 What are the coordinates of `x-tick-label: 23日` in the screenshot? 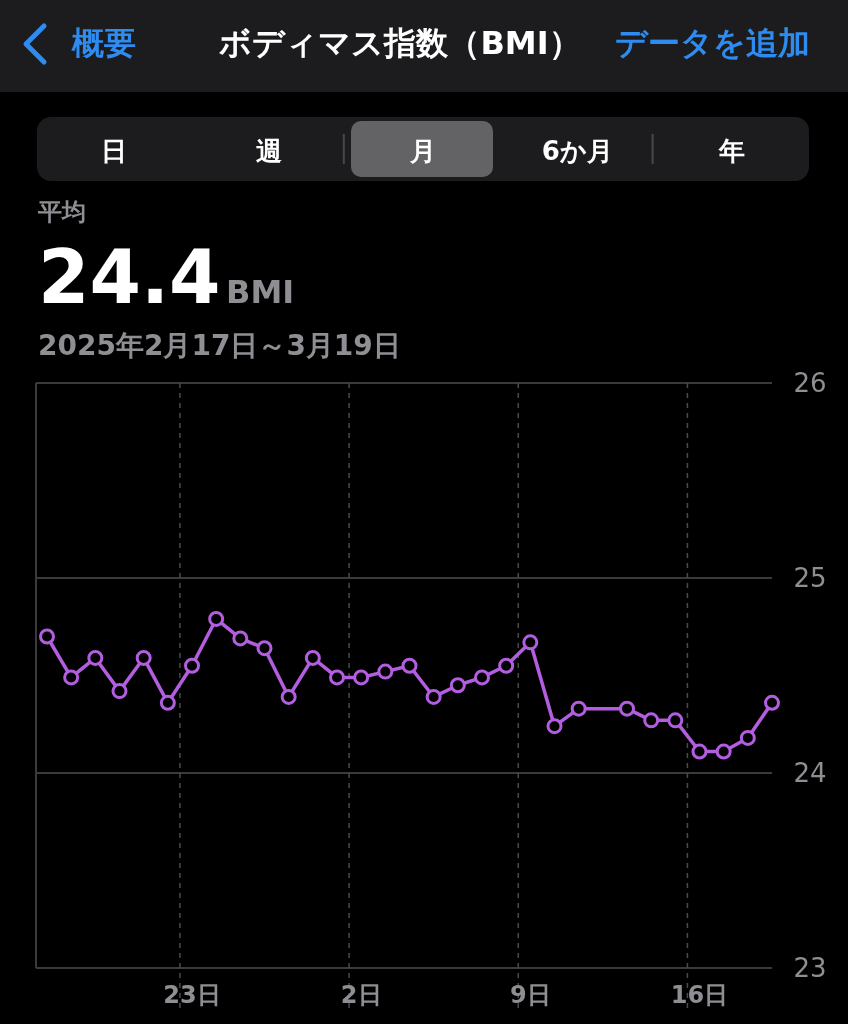 It's located at (192, 995).